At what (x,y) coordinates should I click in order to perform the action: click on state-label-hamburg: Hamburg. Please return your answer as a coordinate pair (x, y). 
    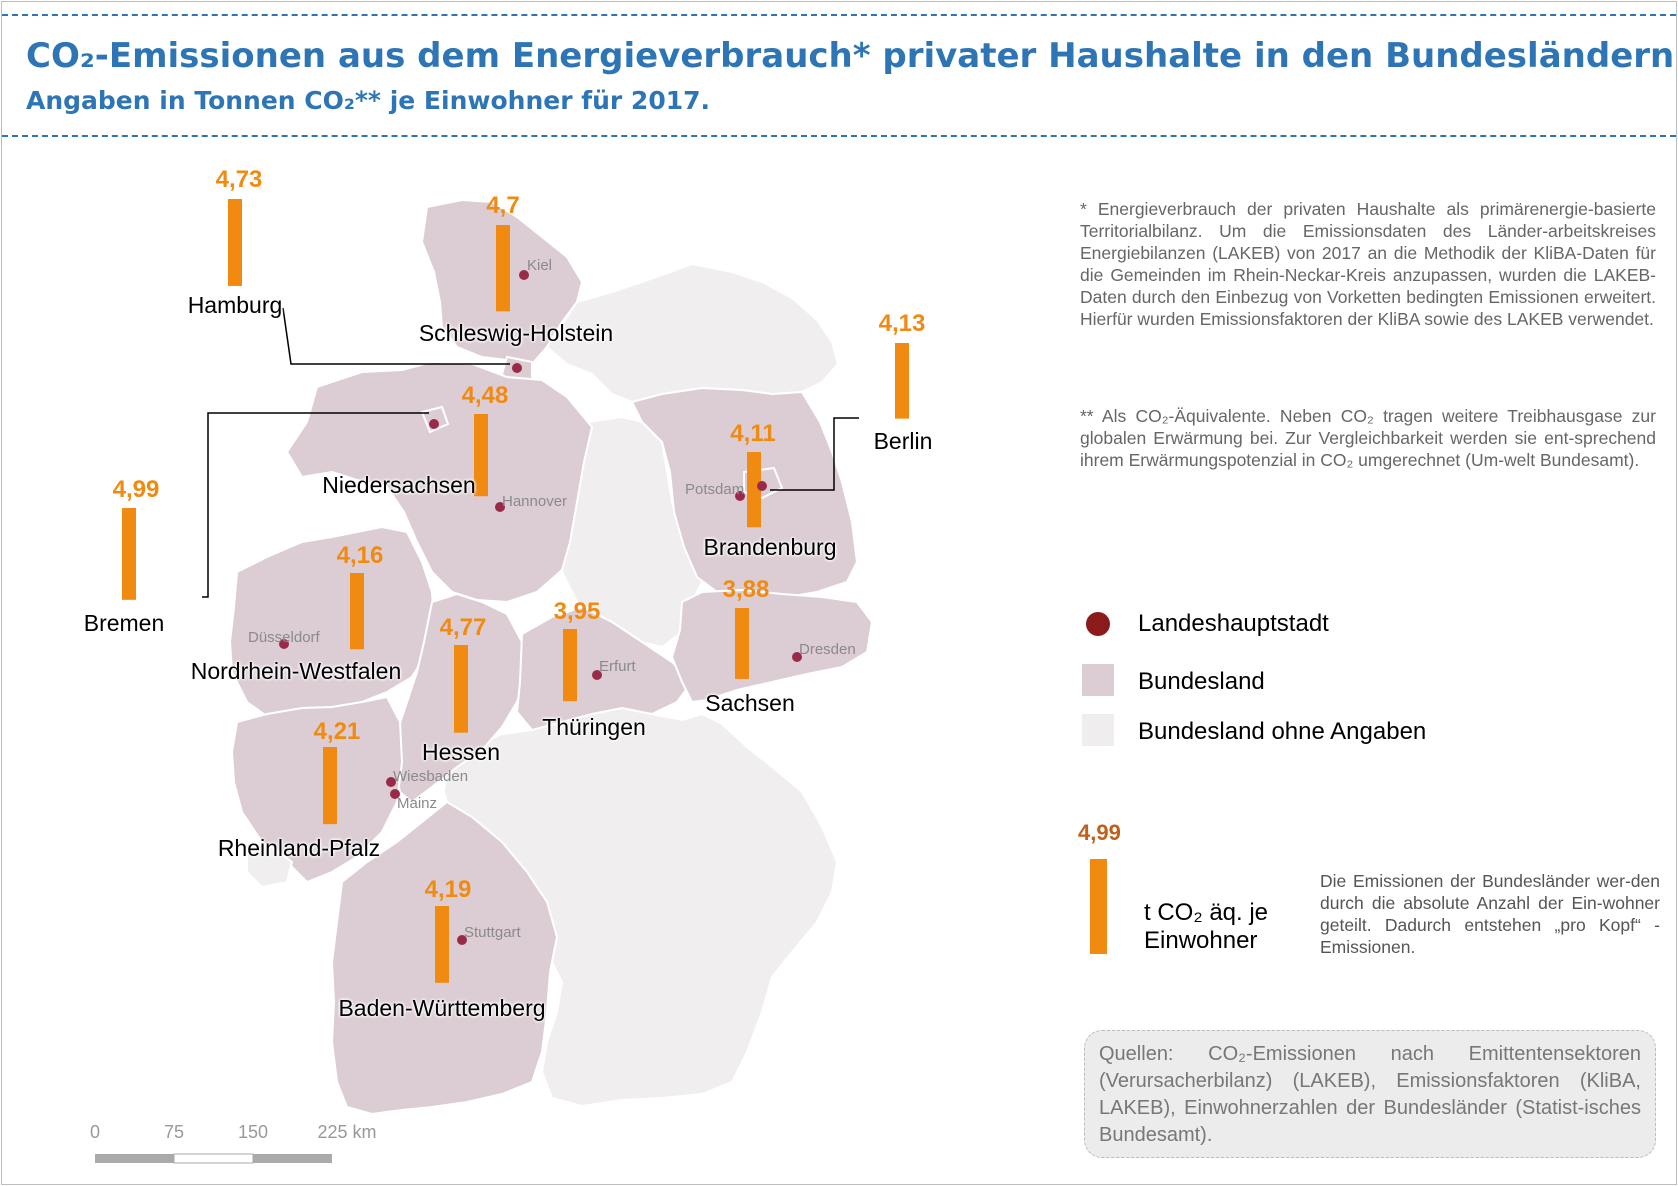
    Looking at the image, I should click on (235, 305).